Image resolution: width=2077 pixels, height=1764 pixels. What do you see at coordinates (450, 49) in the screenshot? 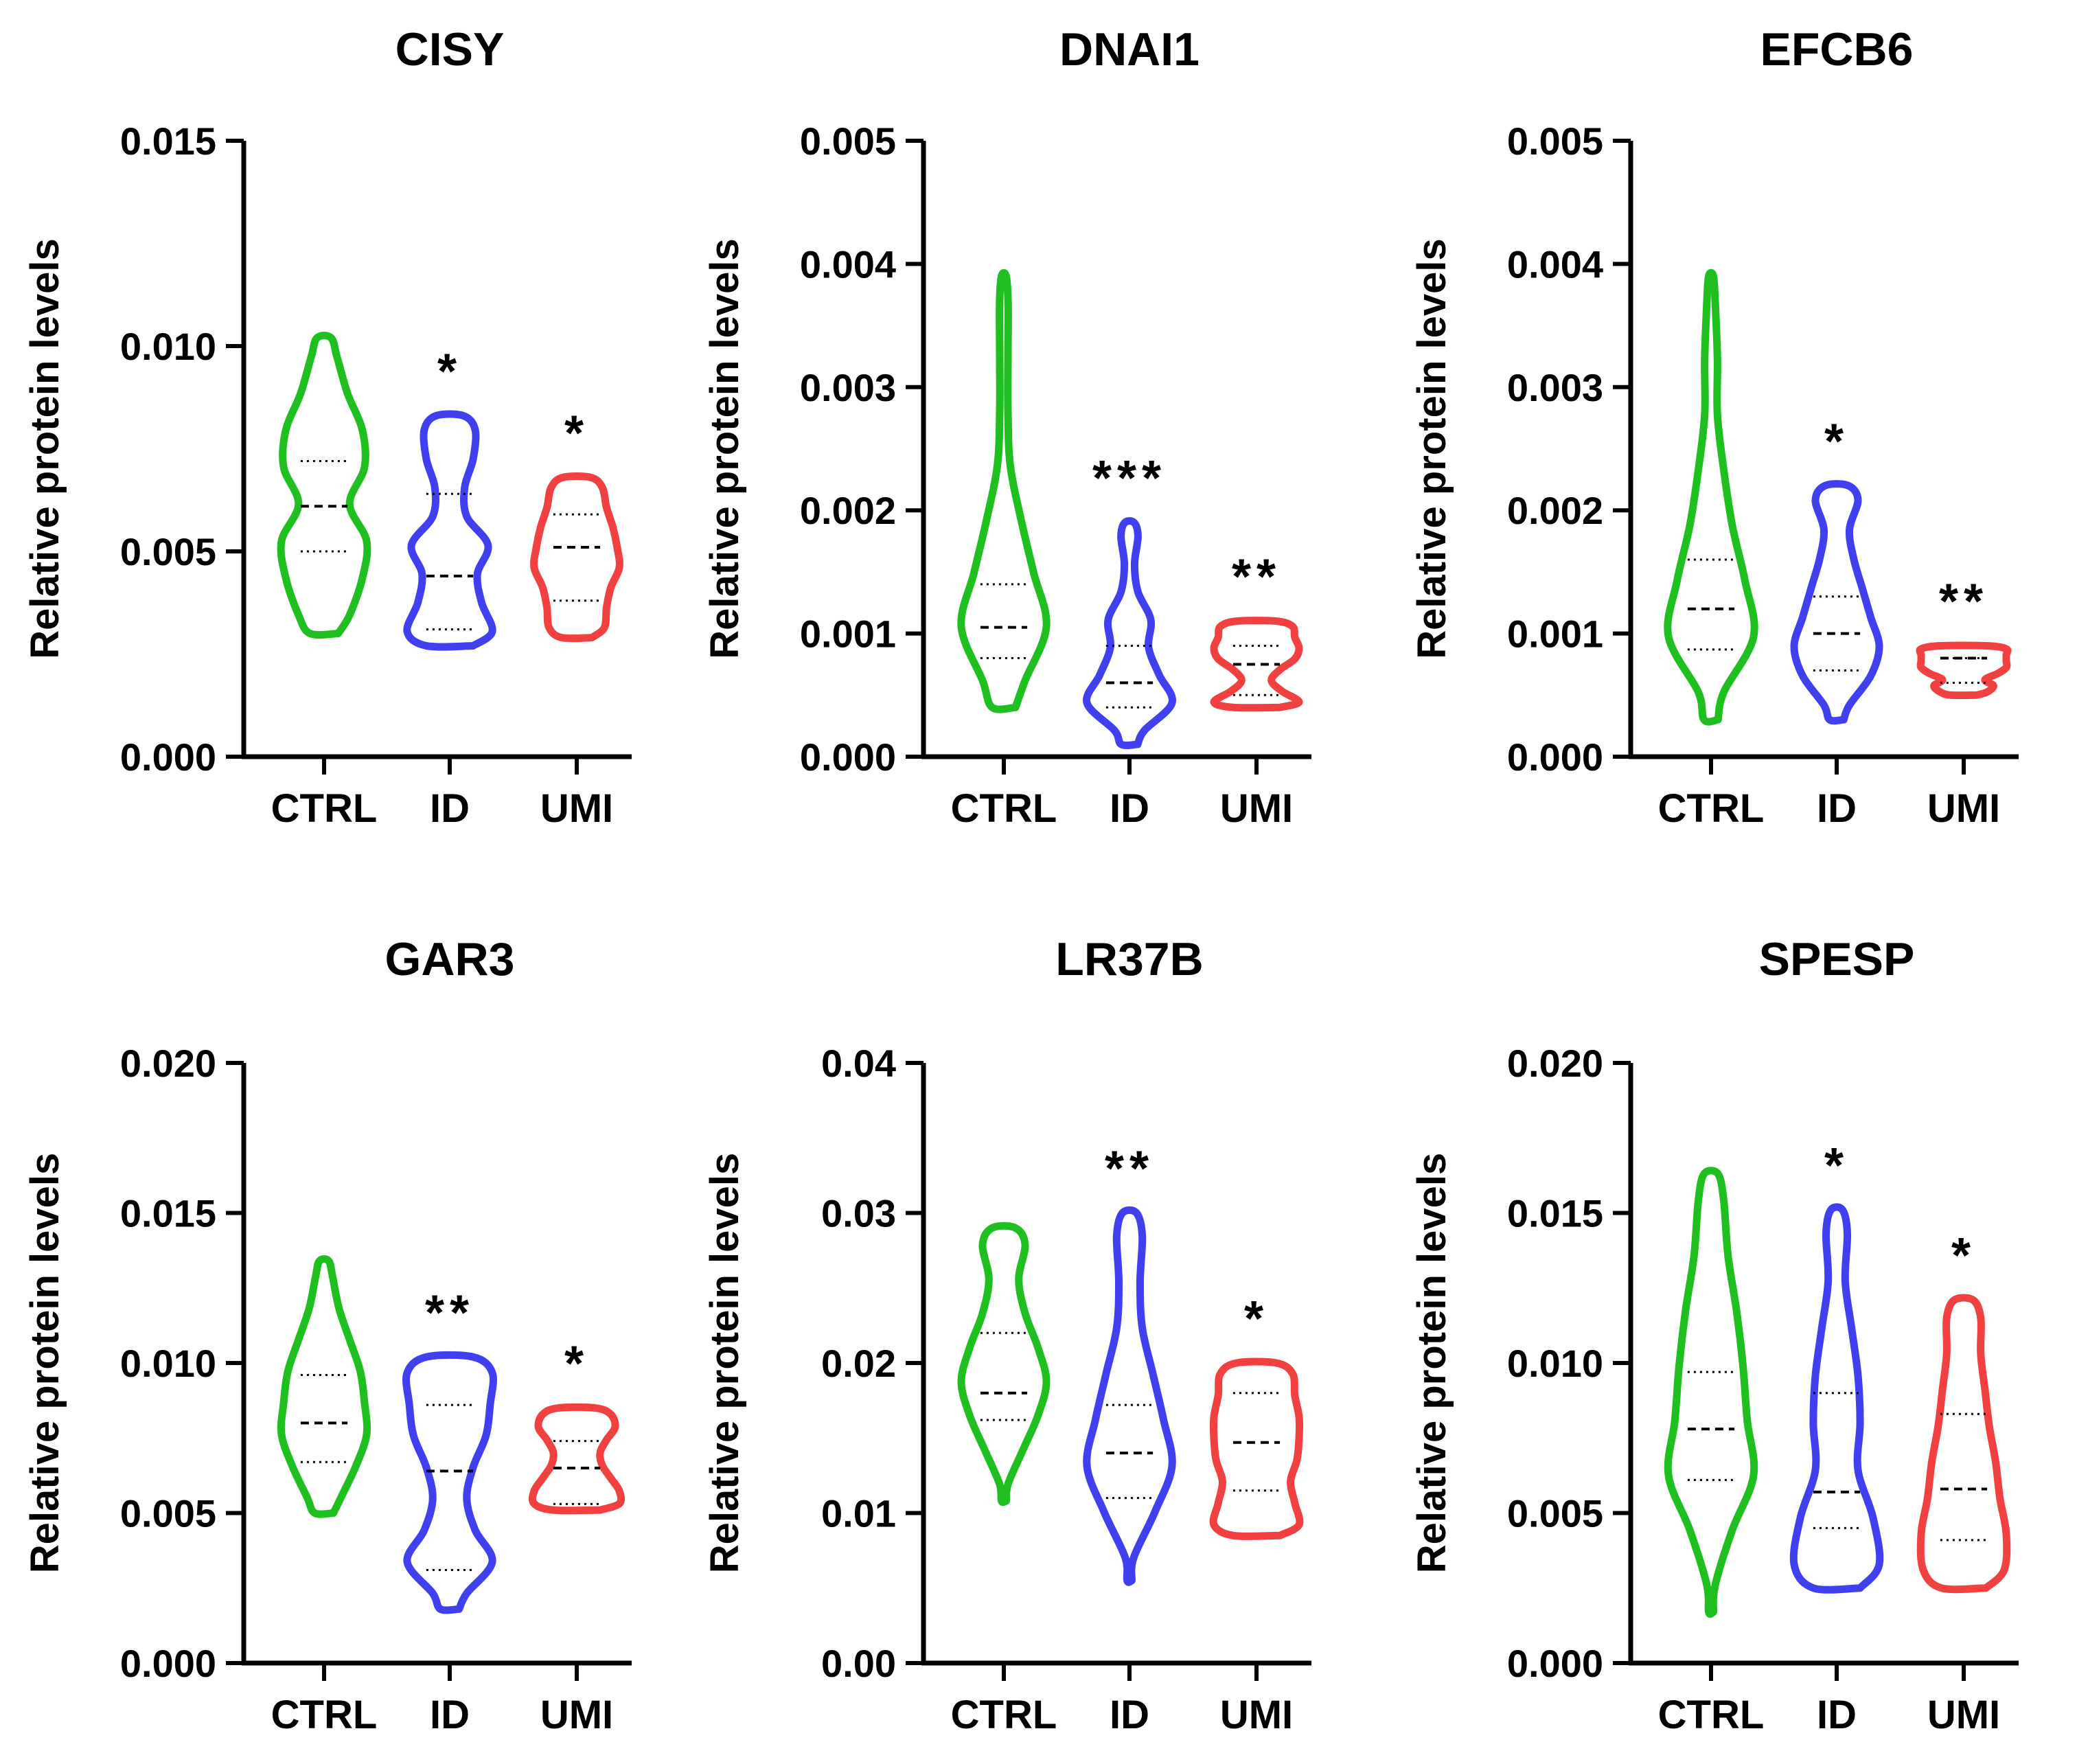
I see `chart-title: CISY` at bounding box center [450, 49].